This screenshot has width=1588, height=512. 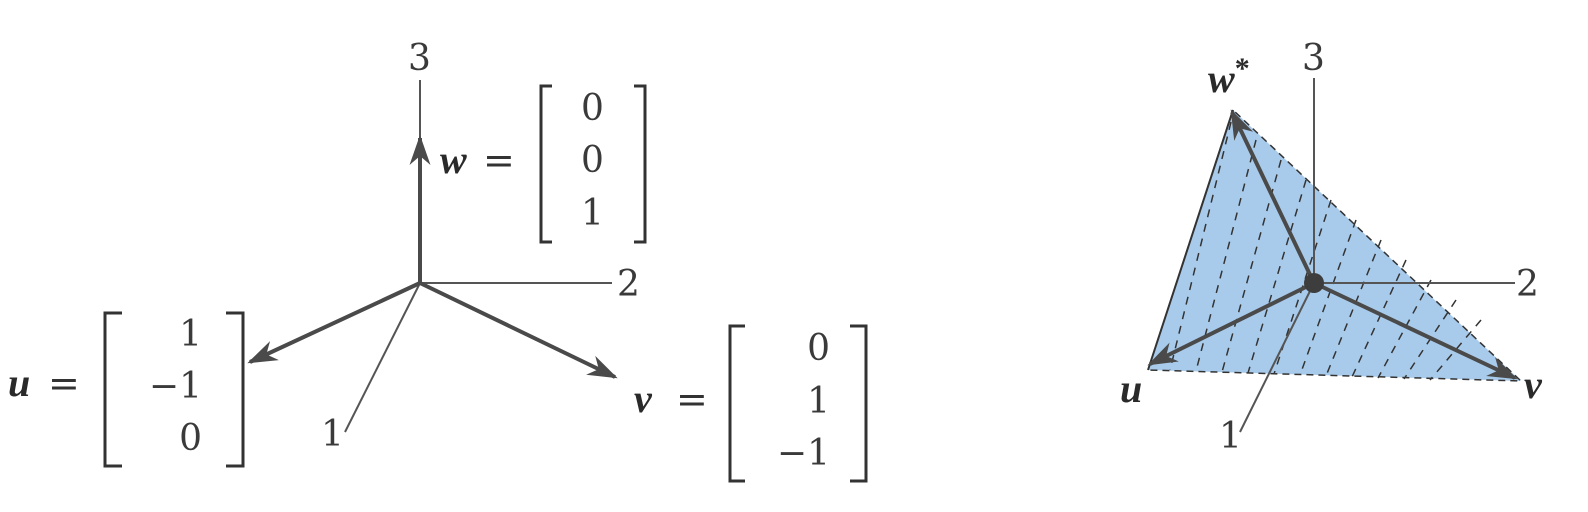 I want to click on v-component-1: 0, so click(x=818, y=348).